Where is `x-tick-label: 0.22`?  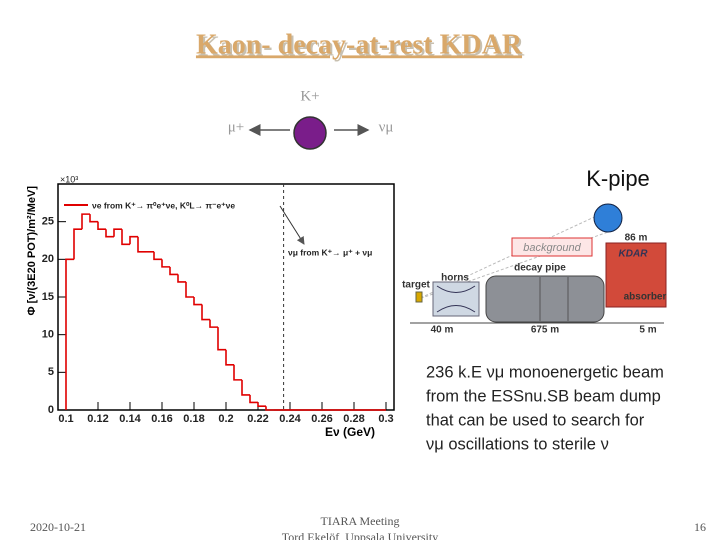
x-tick-label: 0.22 is located at coordinates (257, 419).